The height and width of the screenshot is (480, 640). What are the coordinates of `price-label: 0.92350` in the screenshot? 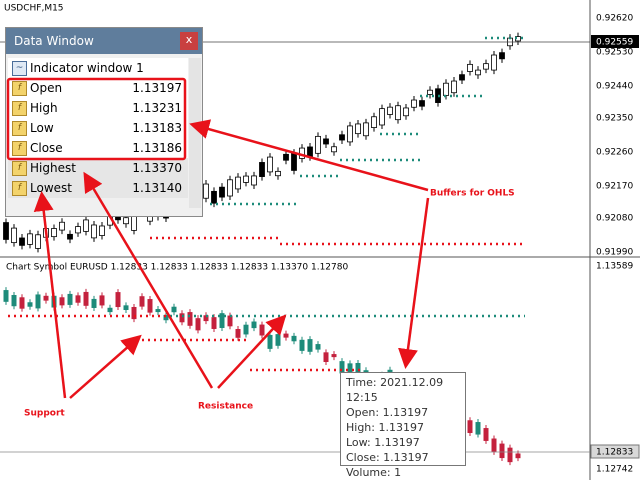 It's located at (614, 119).